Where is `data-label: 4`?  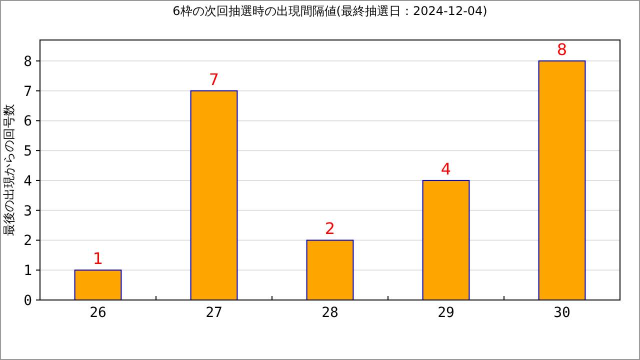
data-label: 4 is located at coordinates (446, 168).